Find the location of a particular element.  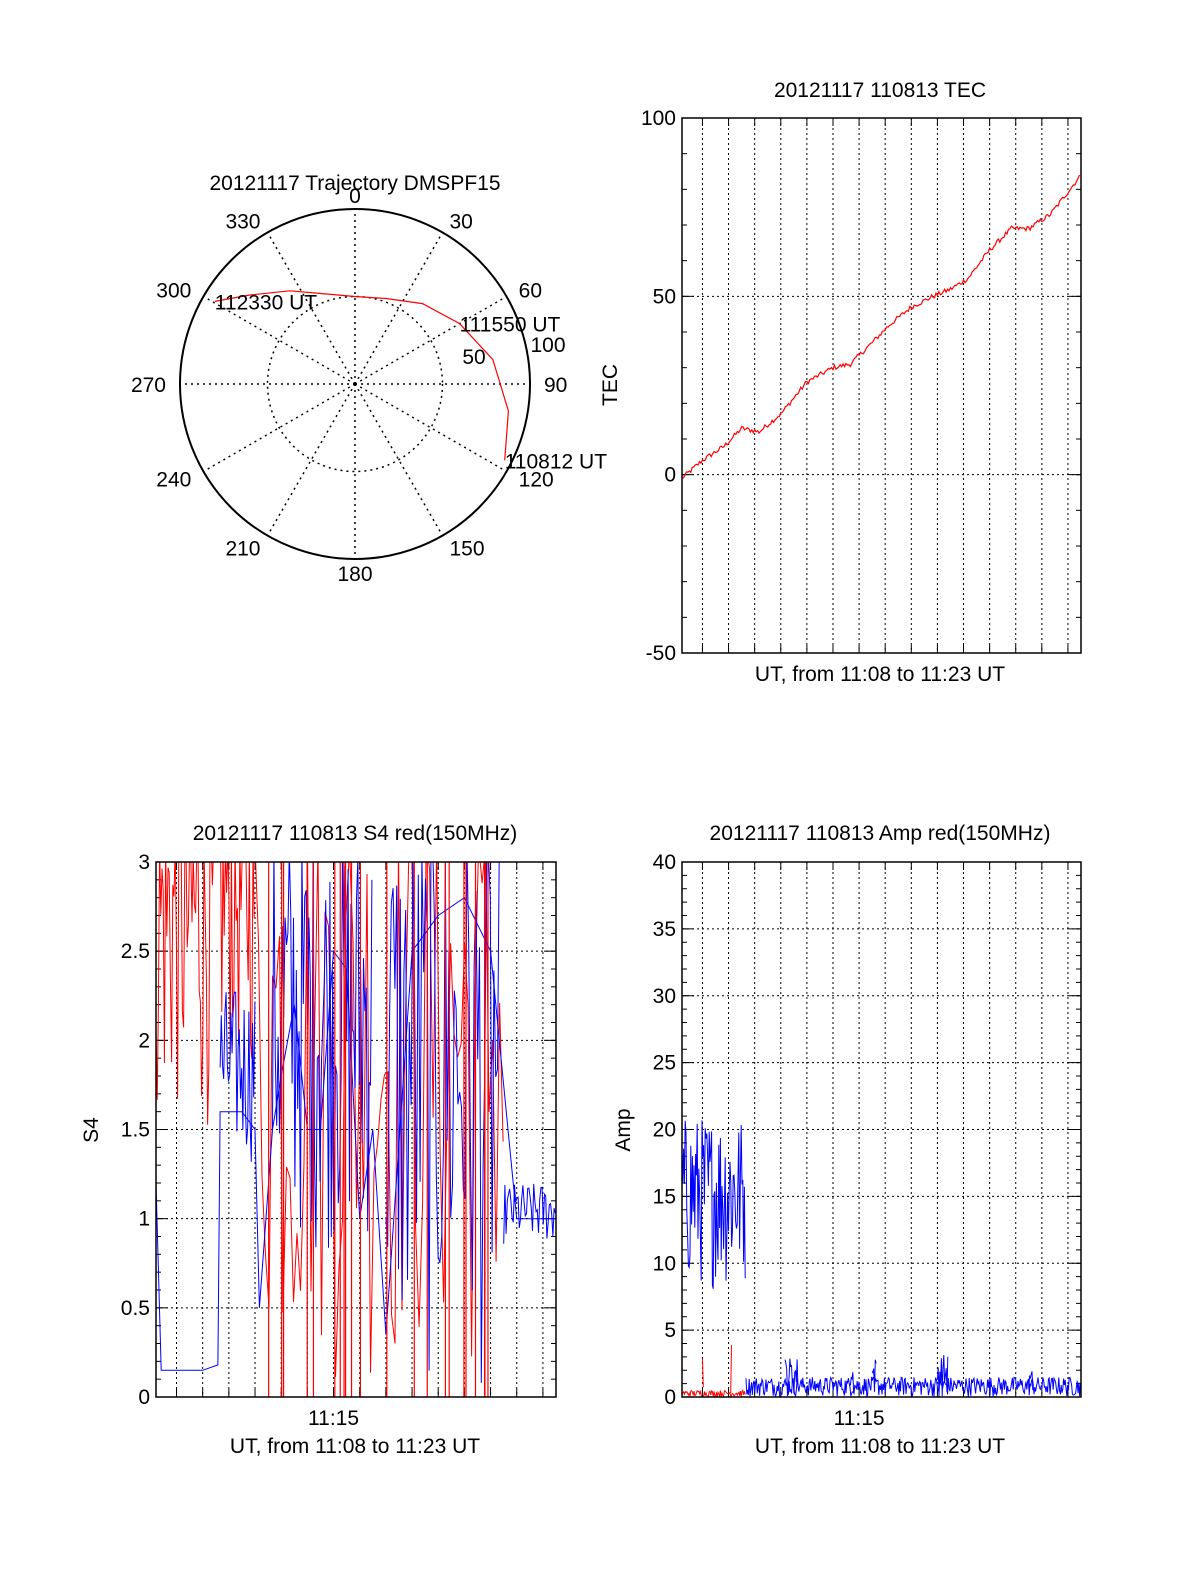

ytick-label-1: 1 is located at coordinates (144, 1219).